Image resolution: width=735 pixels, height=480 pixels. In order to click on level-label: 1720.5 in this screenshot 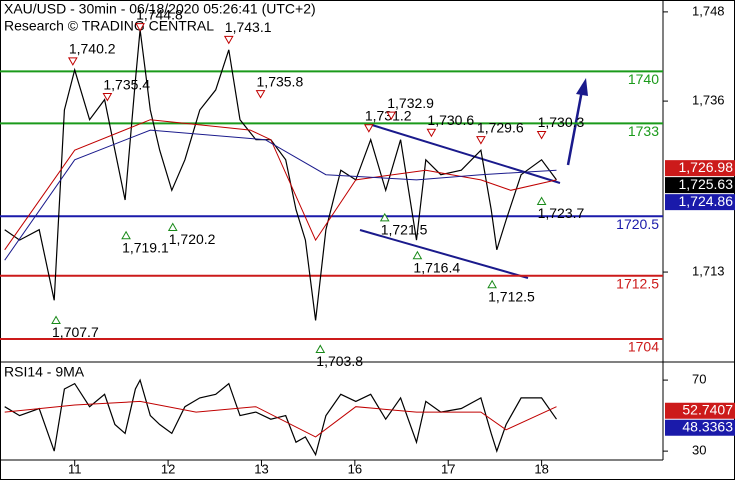, I will do `click(637, 224)`.